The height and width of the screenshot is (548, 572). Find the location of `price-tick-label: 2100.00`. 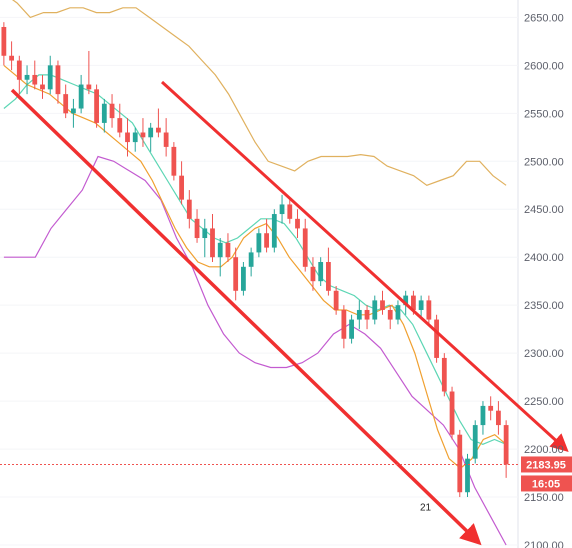

price-tick-label: 2100.00 is located at coordinates (544, 544).